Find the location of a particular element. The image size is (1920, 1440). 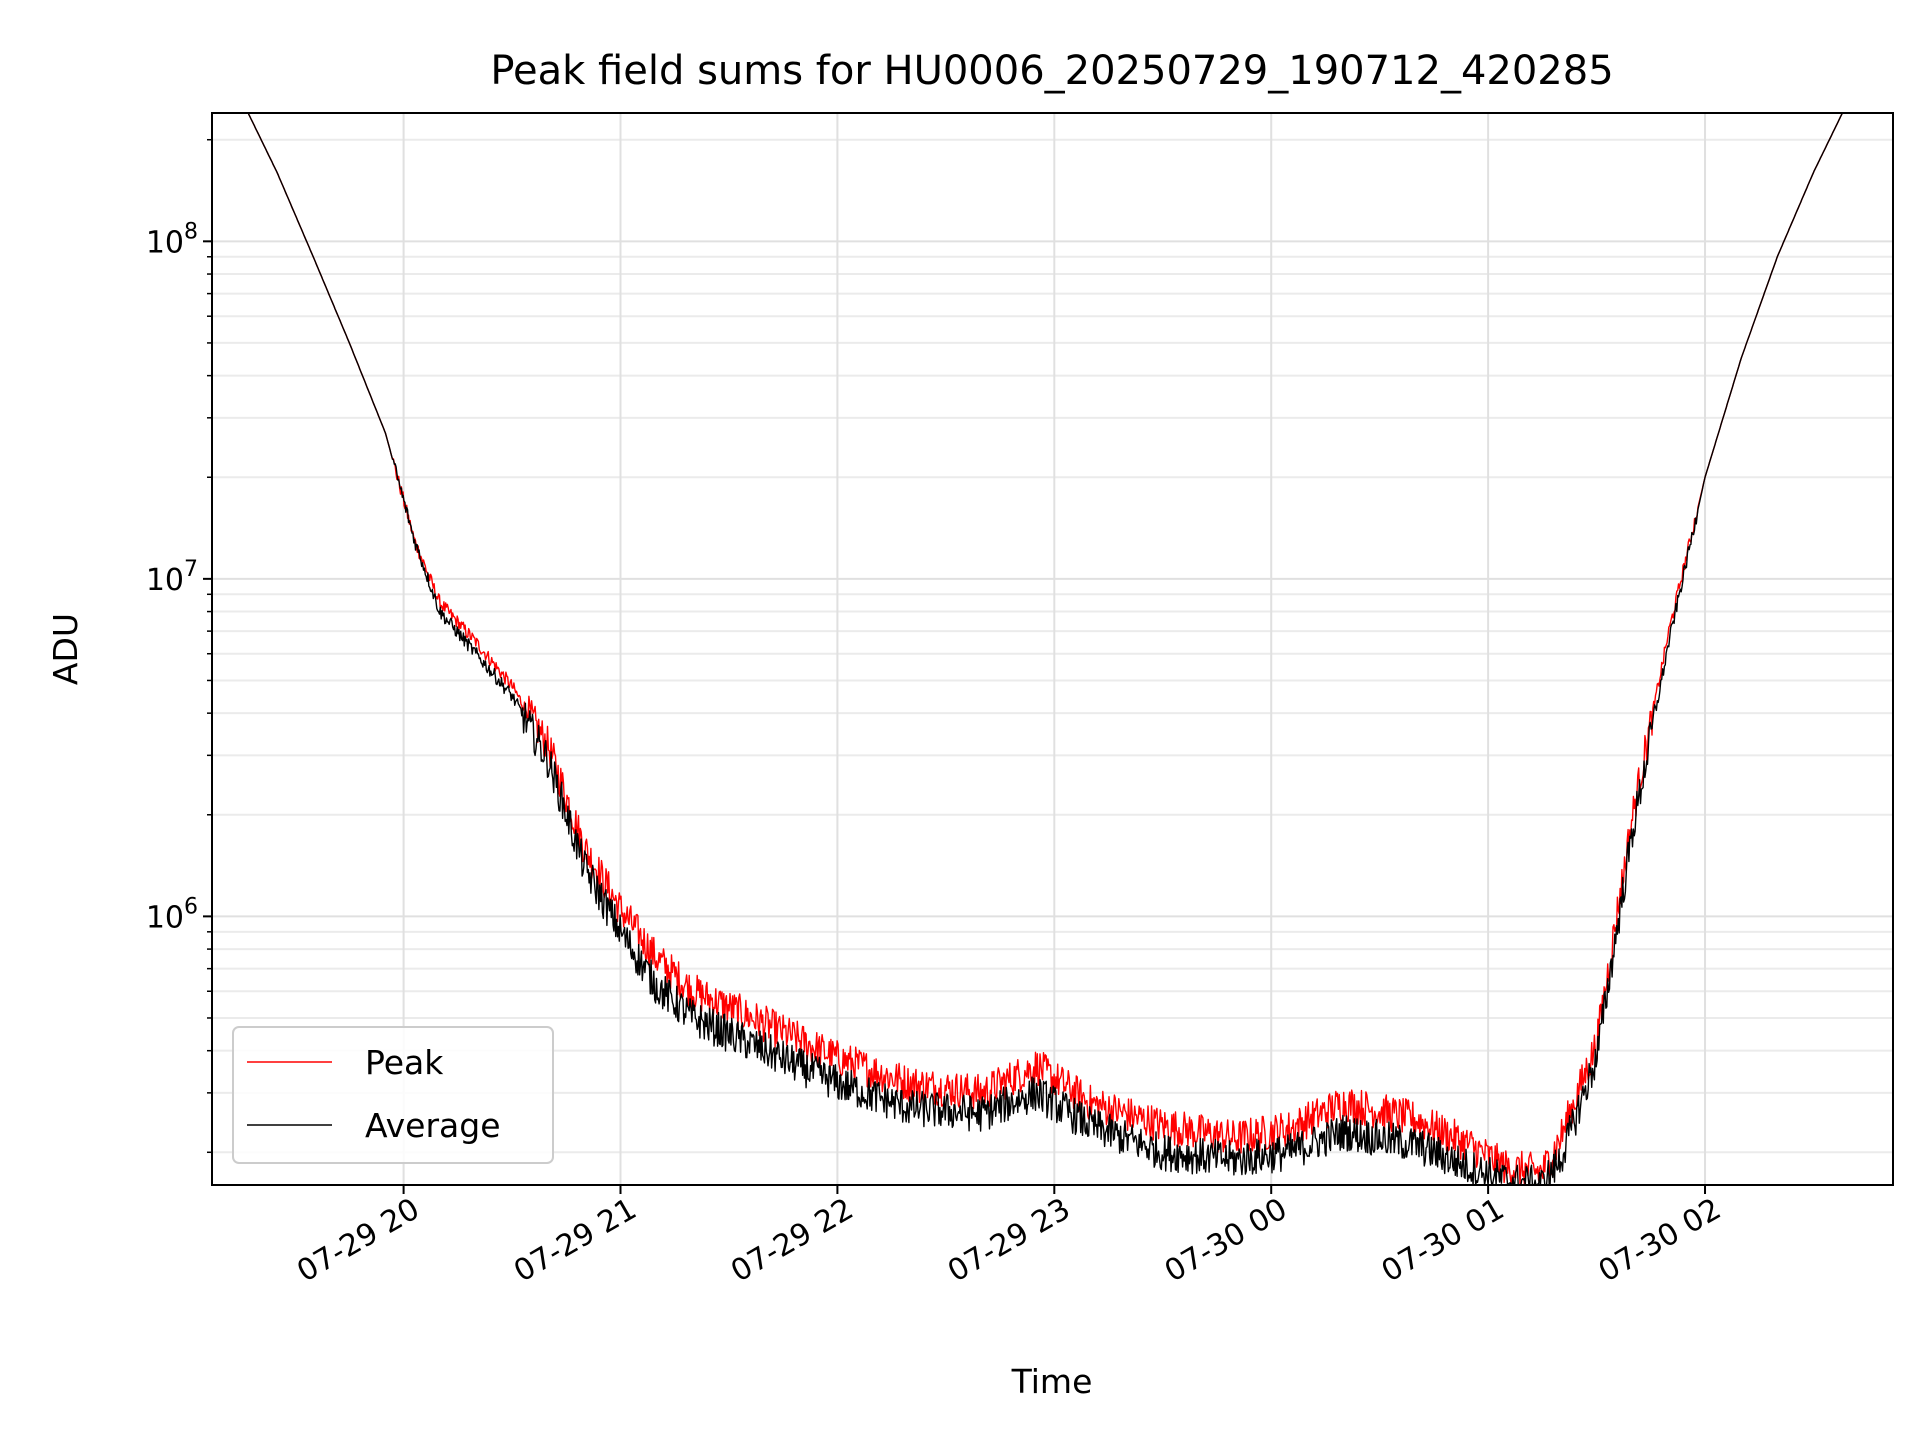

x-axis-label: Time is located at coordinates (1052, 1381).